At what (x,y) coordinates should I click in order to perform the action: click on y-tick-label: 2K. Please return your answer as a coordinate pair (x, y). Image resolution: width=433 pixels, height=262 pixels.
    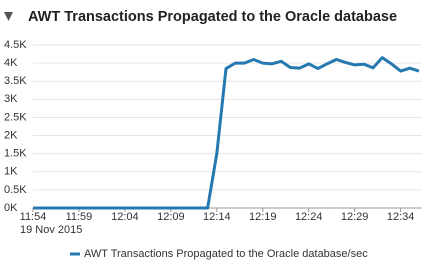
    Looking at the image, I should click on (11, 135).